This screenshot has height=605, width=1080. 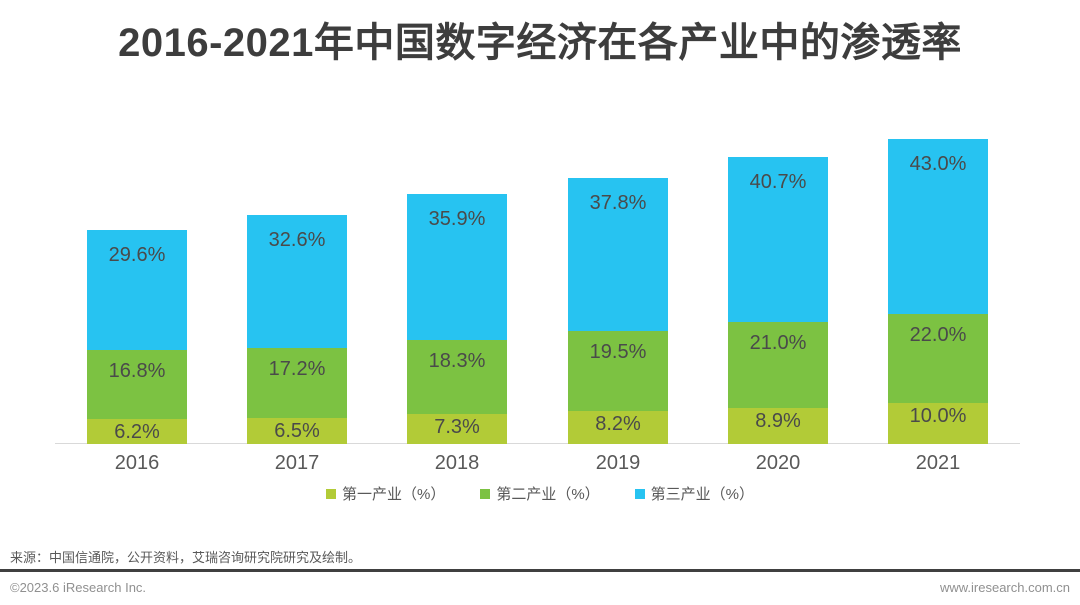 What do you see at coordinates (537, 443) in the screenshot?
I see `x-axis-line` at bounding box center [537, 443].